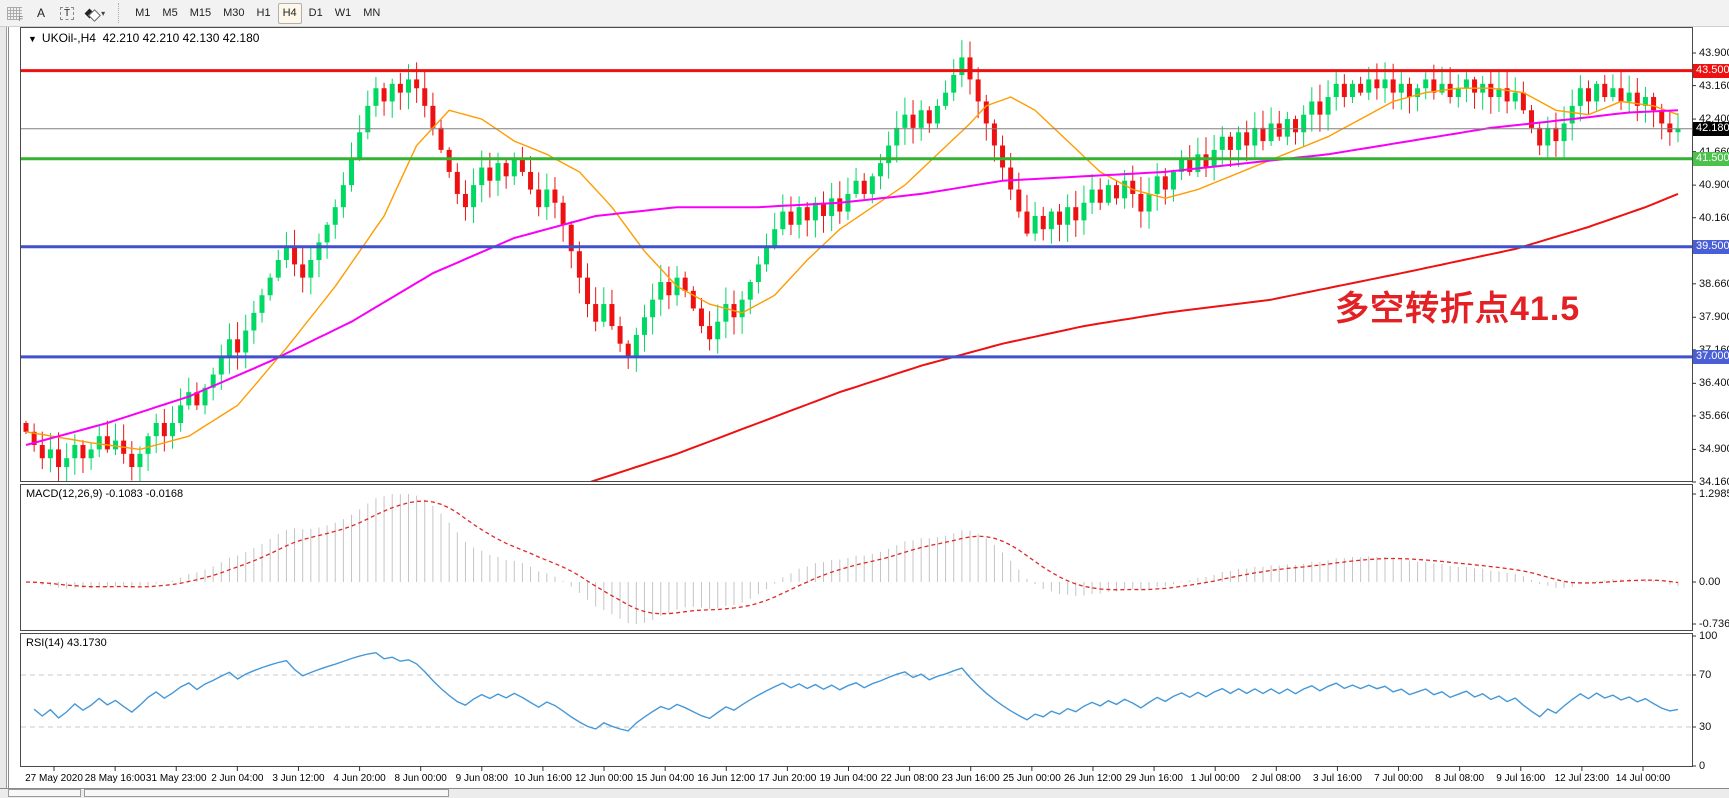 The image size is (1729, 798). I want to click on timeframe-button-group: M1 M5 M15 M30 H1 H4 D1 W1 MN, so click(257, 13).